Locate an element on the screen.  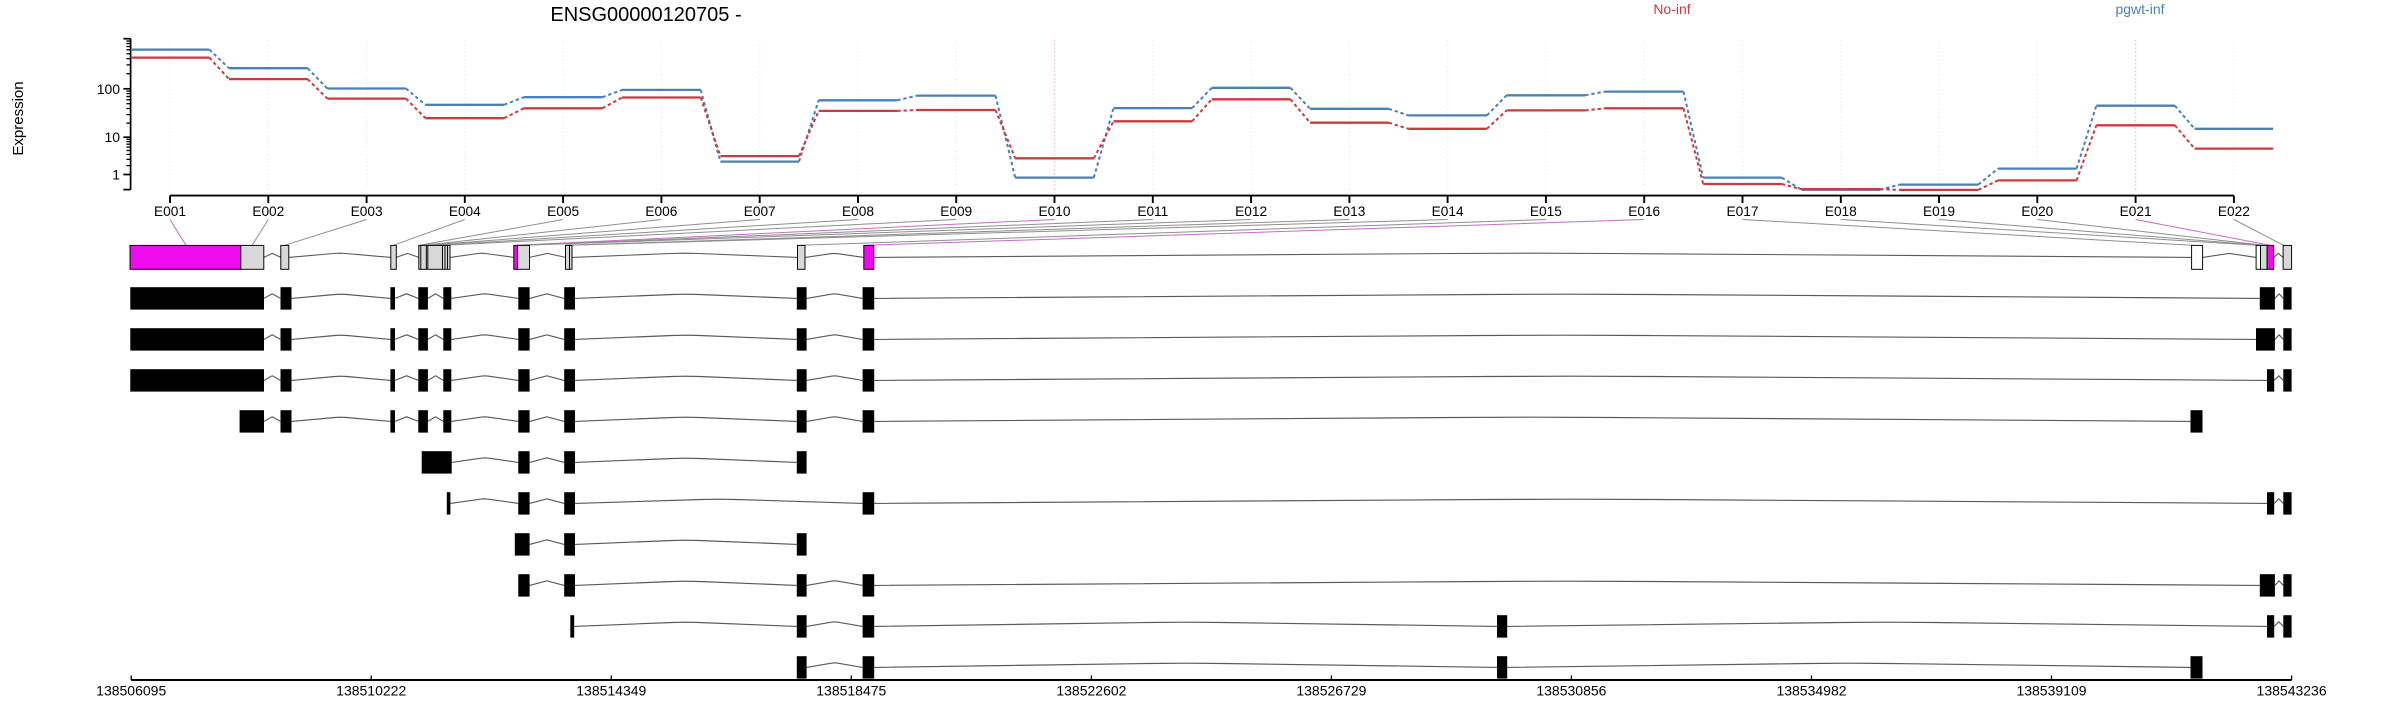
svg-text: E006 is located at coordinates (661, 211).